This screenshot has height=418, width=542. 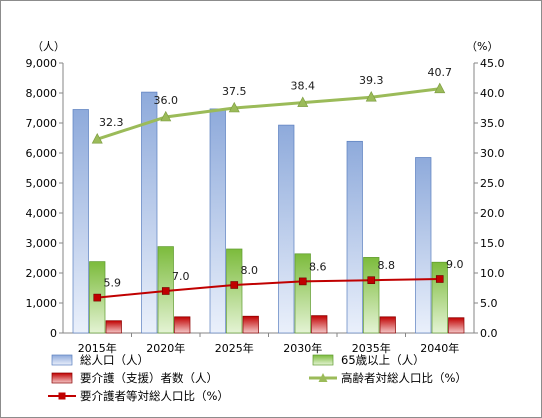 I want to click on left-tick-label: 8,000, so click(x=42, y=93).